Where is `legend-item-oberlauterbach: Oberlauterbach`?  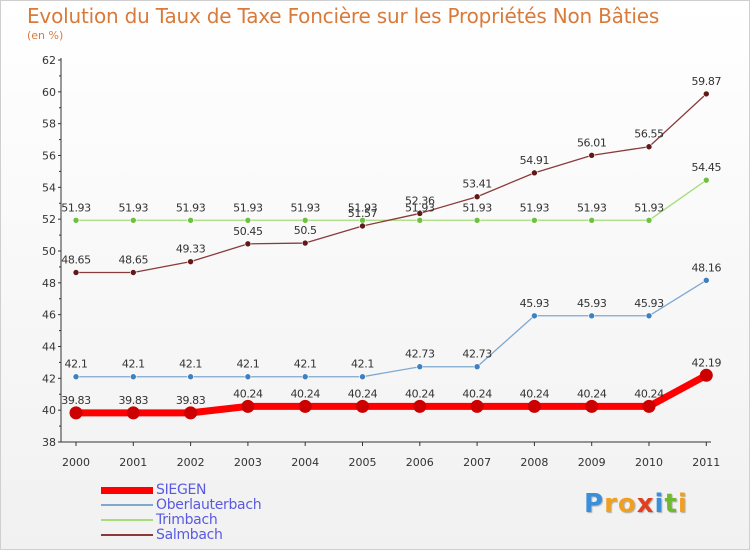 legend-item-oberlauterbach: Oberlauterbach is located at coordinates (221, 505).